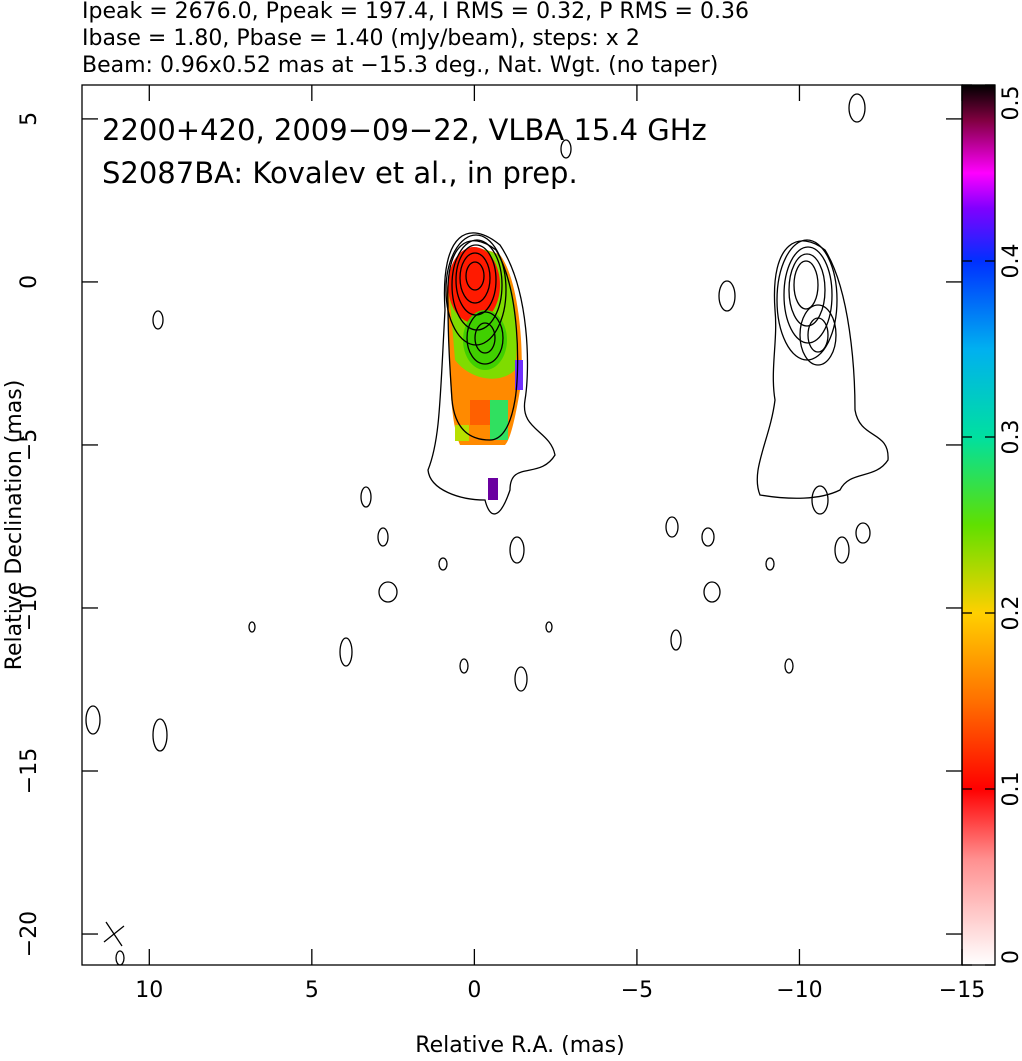 The height and width of the screenshot is (1061, 1022). I want to click on colorbar-tick-label: 0, so click(1010, 957).